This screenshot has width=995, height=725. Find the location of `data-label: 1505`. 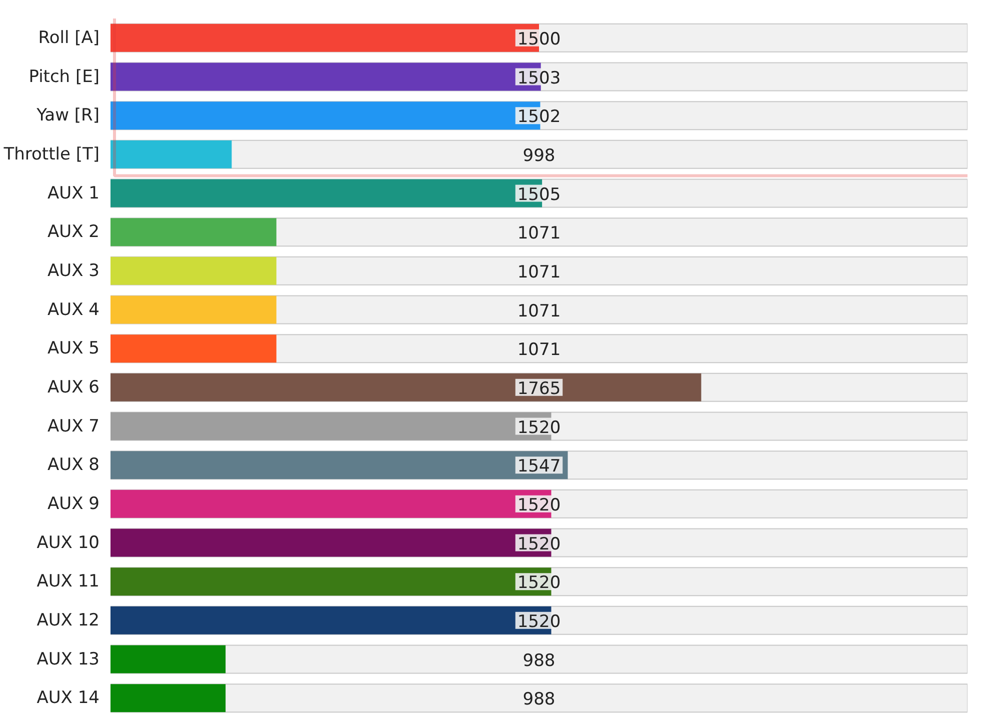

data-label: 1505 is located at coordinates (539, 194).